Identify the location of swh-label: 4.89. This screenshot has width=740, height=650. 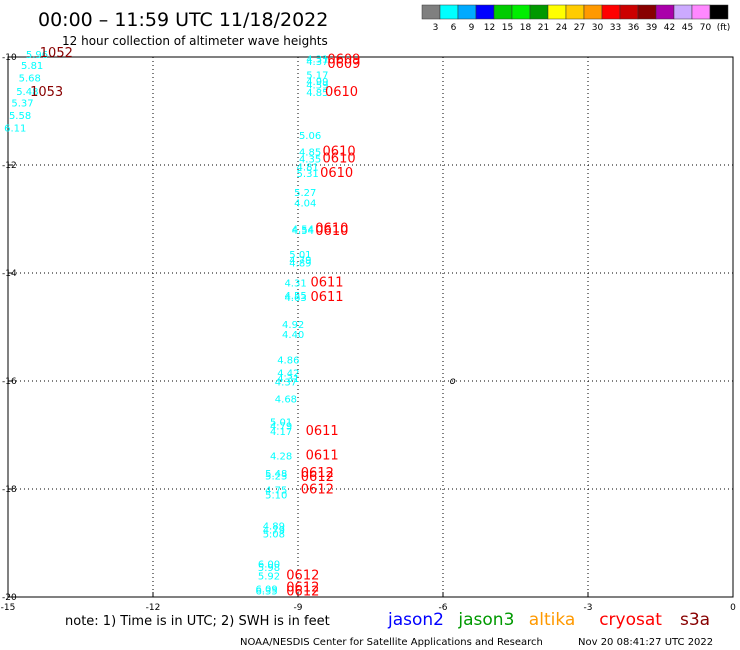
(300, 264).